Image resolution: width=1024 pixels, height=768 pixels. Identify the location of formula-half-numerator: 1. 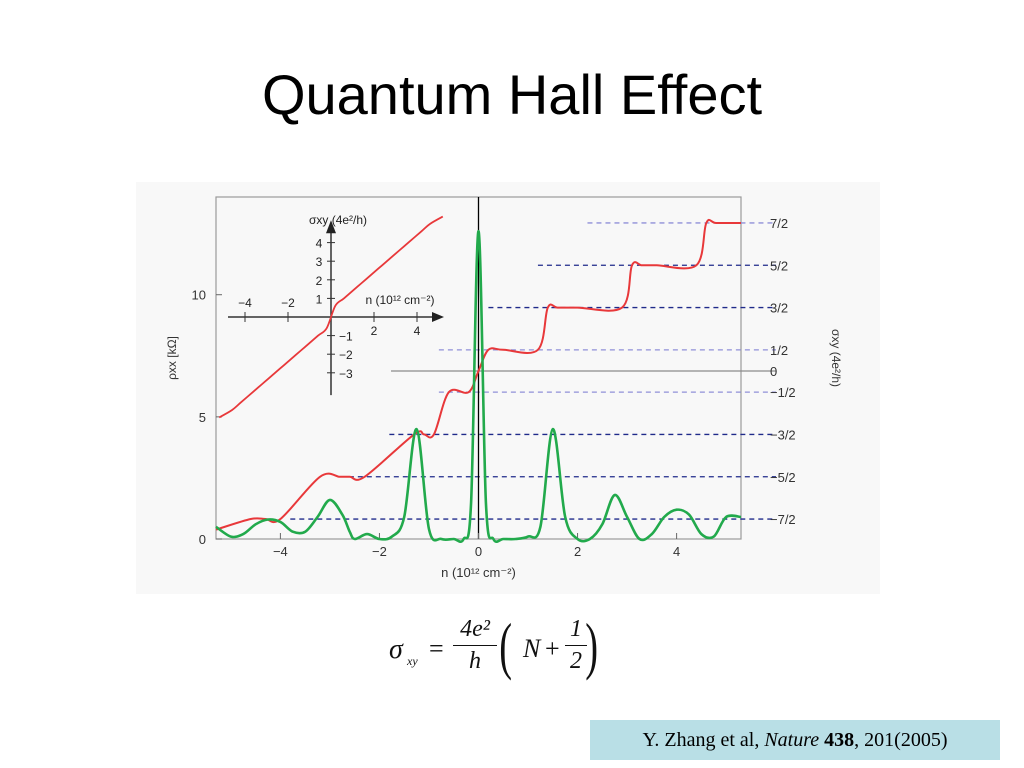
(576, 629).